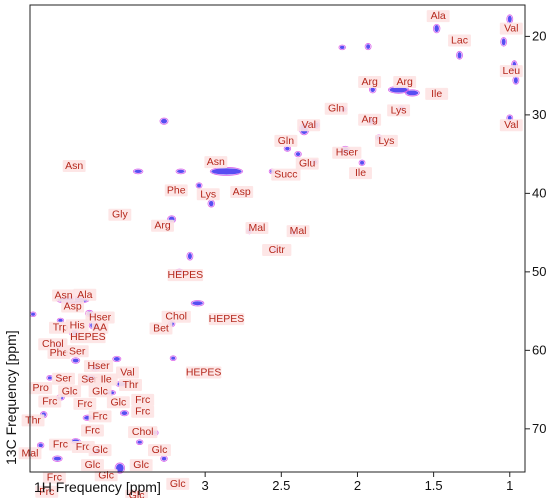  Describe the element at coordinates (131, 385) in the screenshot. I see `peak-label: Thr` at that location.